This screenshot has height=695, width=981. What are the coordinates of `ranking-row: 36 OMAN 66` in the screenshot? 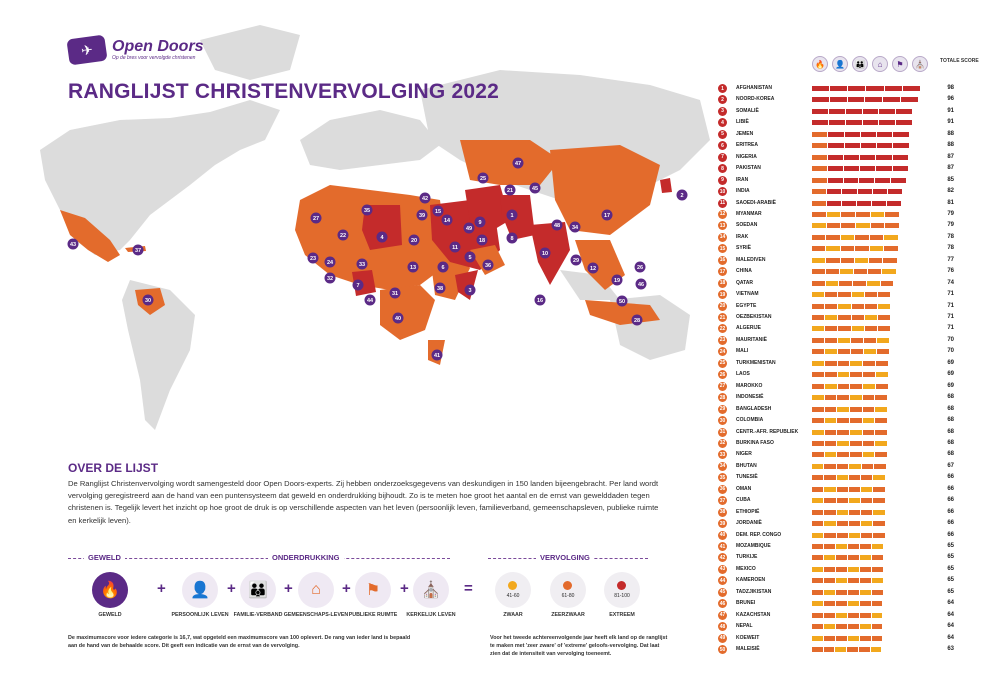 It's located at (843, 489).